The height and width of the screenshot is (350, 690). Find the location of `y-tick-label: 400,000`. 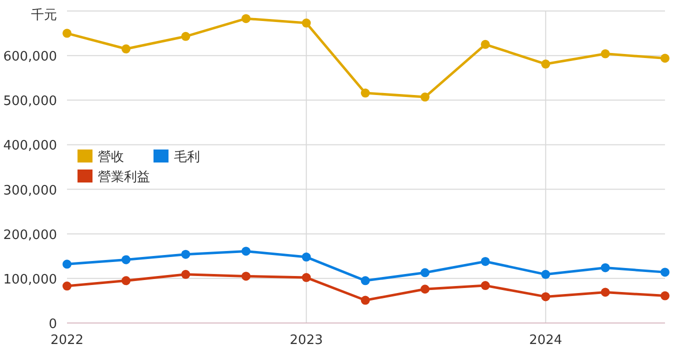

y-tick-label: 400,000 is located at coordinates (30, 146).